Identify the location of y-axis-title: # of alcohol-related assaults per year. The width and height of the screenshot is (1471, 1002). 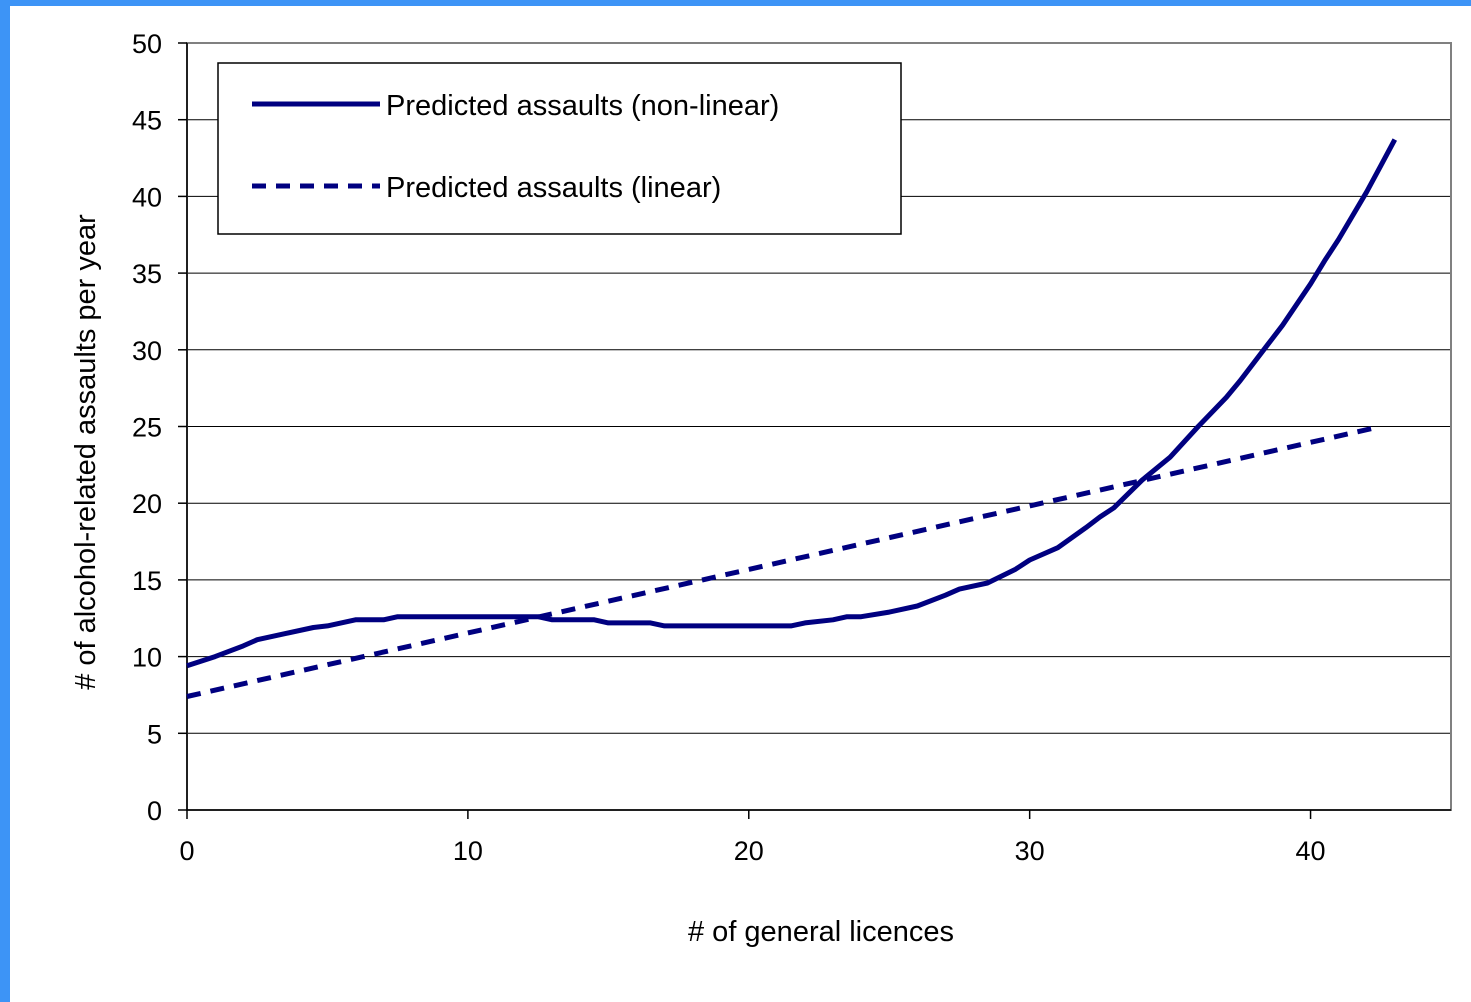
(86, 452).